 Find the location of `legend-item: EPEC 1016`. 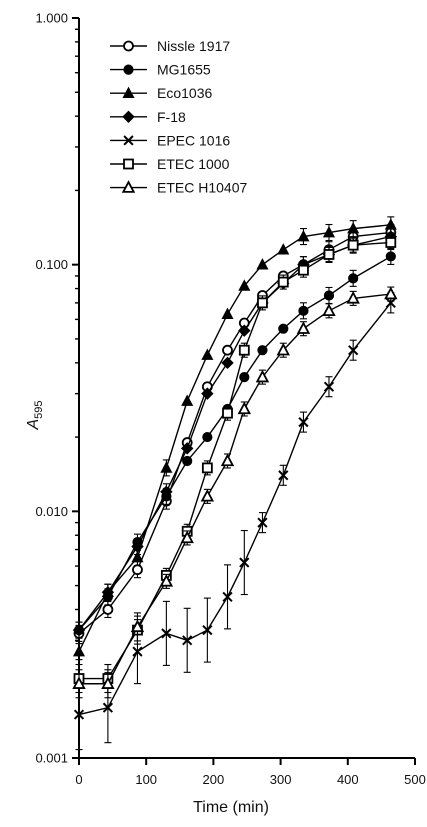

legend-item: EPEC 1016 is located at coordinates (170, 140).